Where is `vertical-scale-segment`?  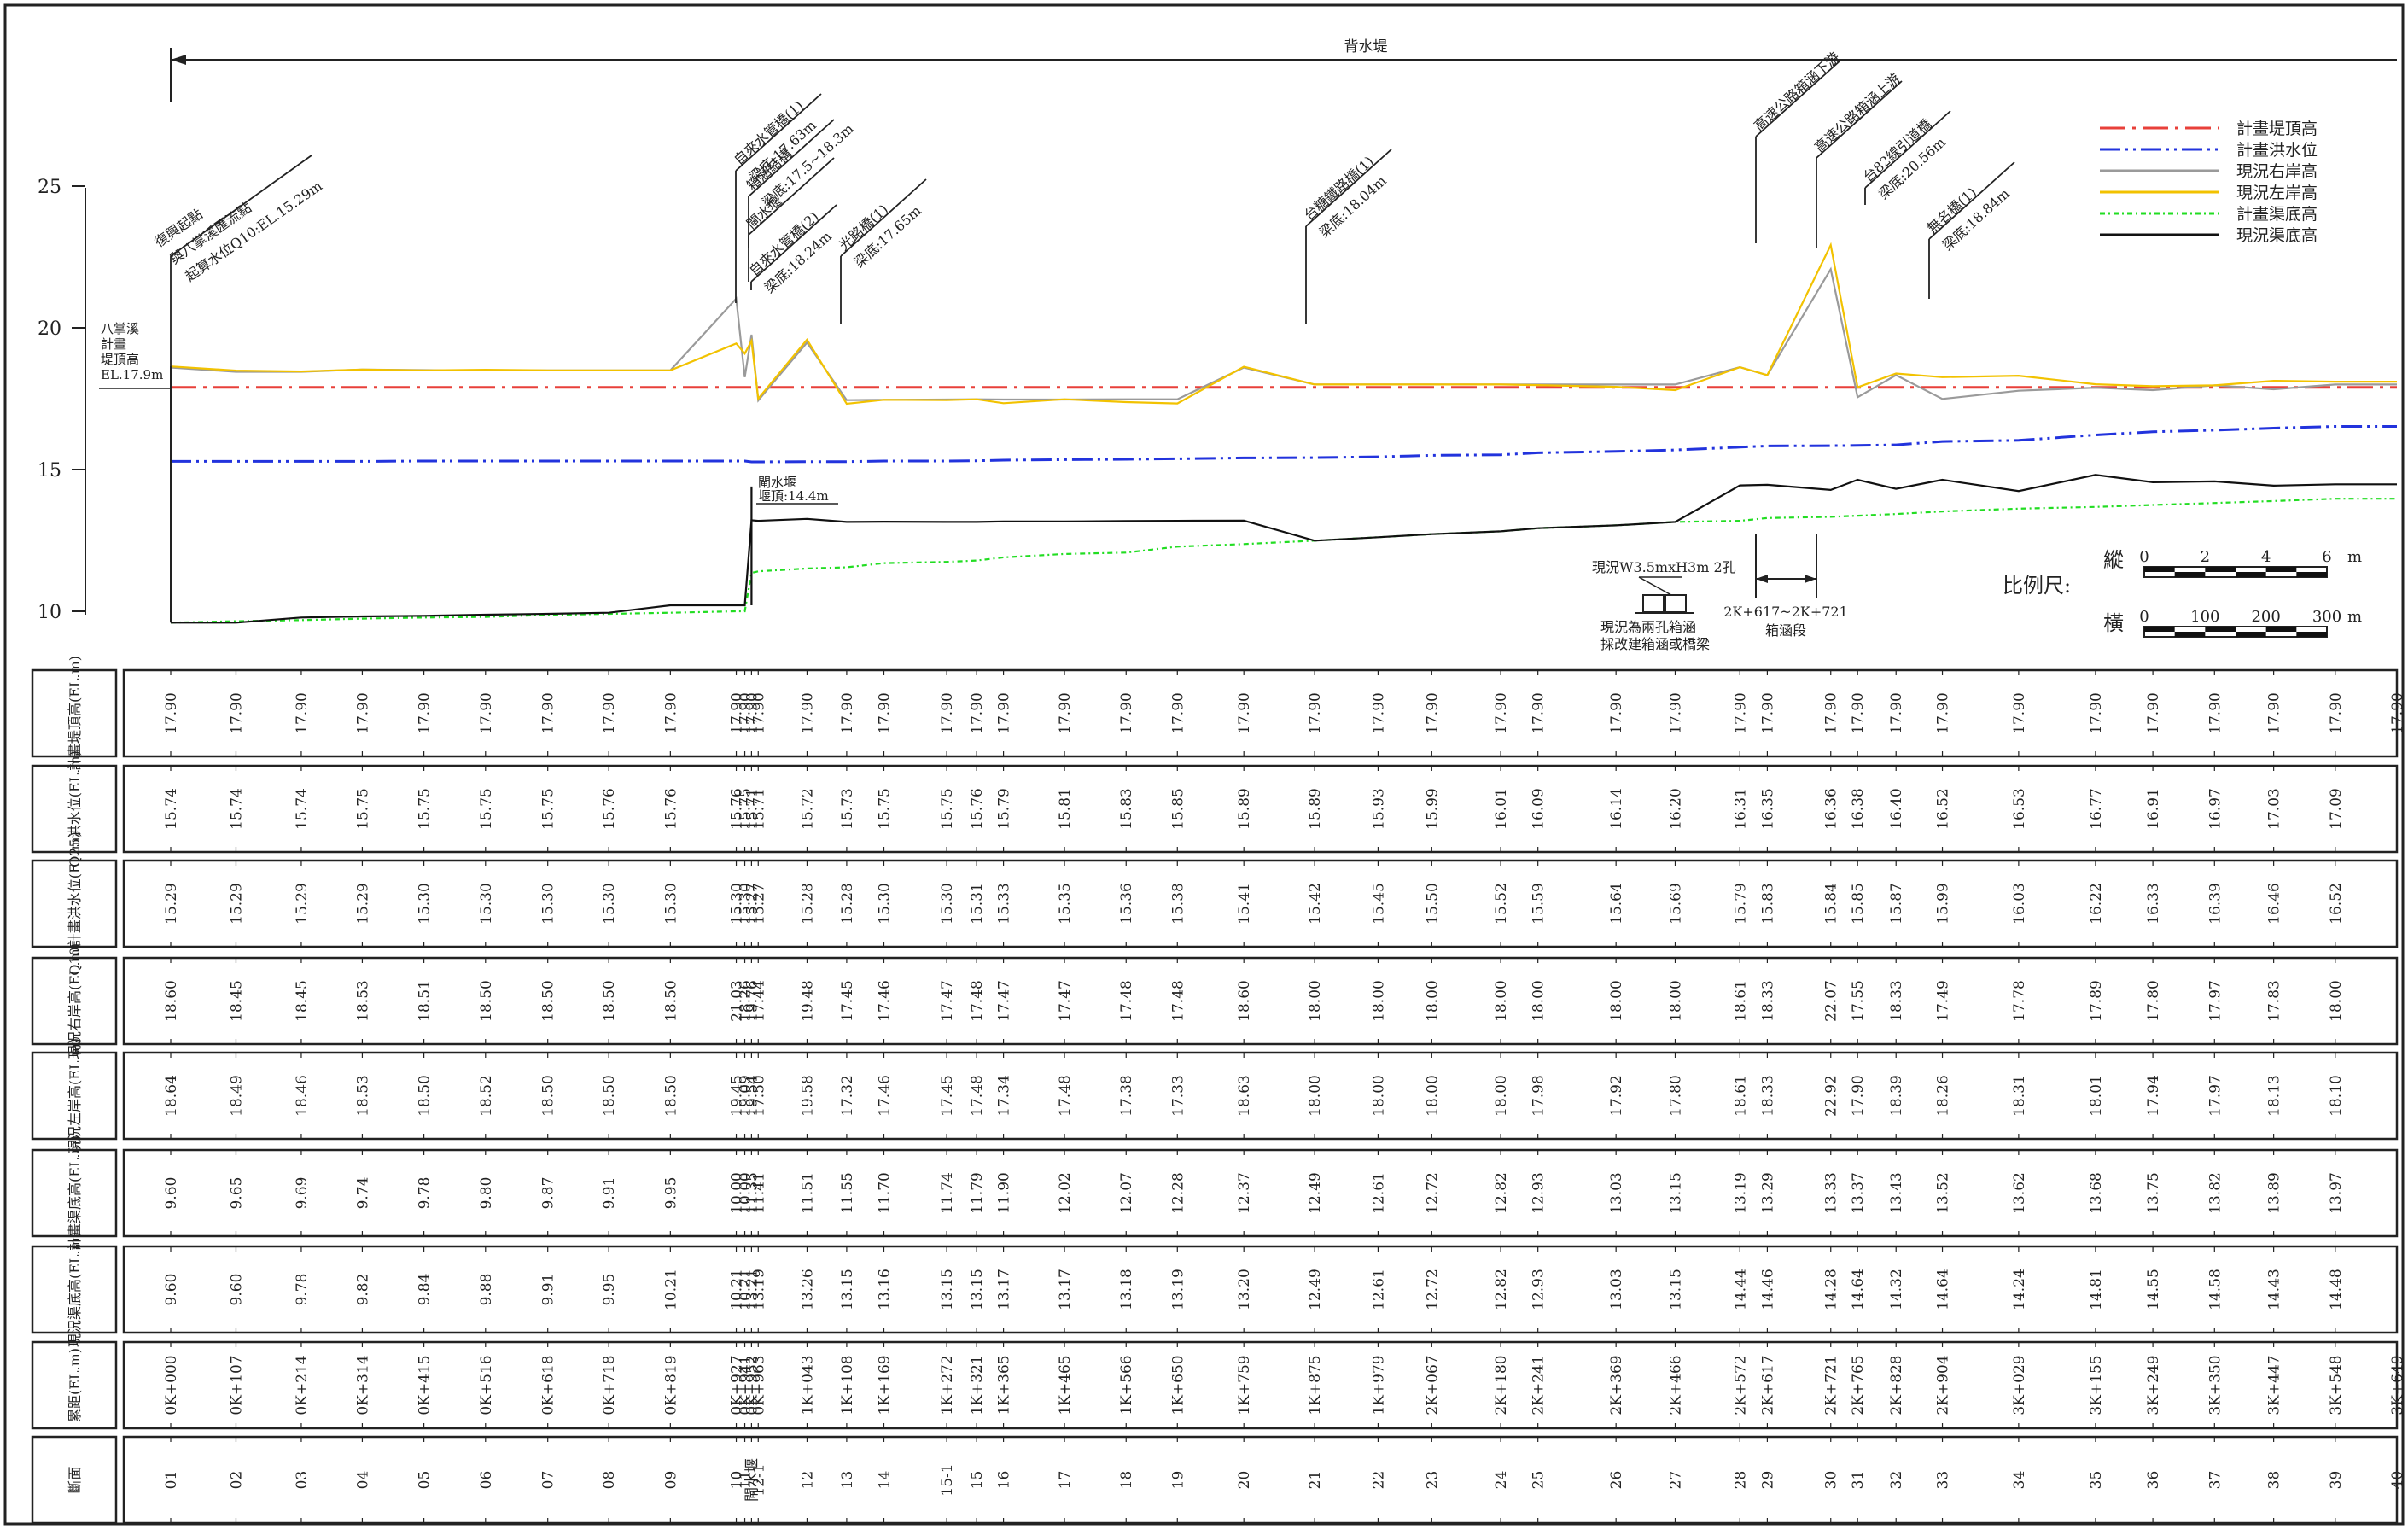
vertical-scale-segment is located at coordinates (2311, 574).